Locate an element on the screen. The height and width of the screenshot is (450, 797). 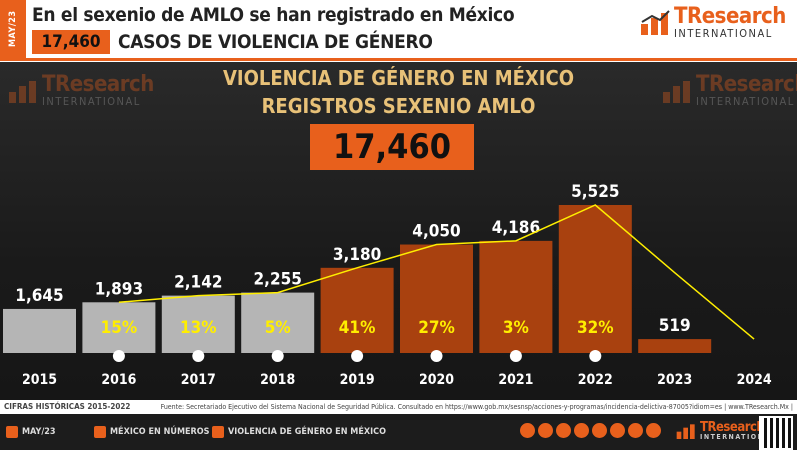
bottom-topic-label: VIOLENCIA DE GÉNERO EN MÉXICO is located at coordinates (307, 432).